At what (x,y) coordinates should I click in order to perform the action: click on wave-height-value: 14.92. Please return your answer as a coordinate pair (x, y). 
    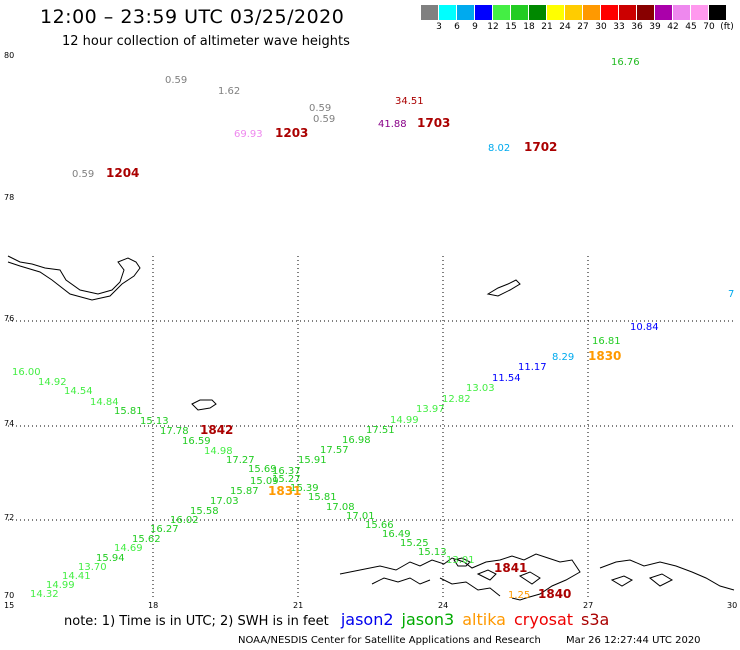
    Looking at the image, I should click on (52, 382).